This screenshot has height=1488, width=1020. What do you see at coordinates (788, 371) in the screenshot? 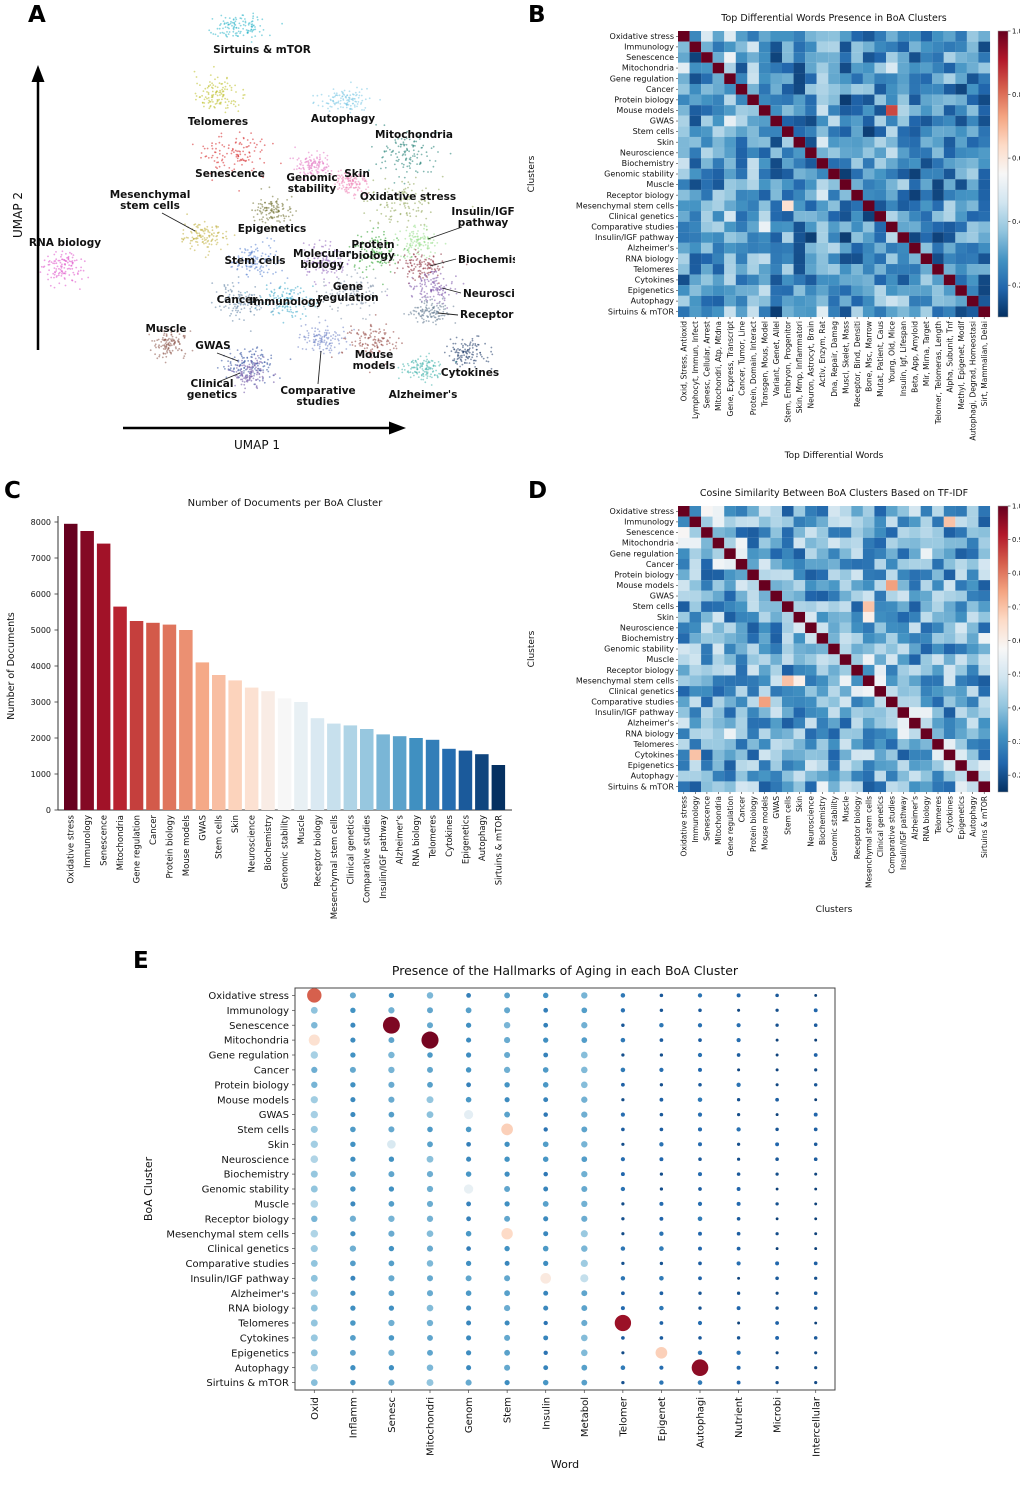
I see `col-label: Stem, Embryon, Progenitor` at bounding box center [788, 371].